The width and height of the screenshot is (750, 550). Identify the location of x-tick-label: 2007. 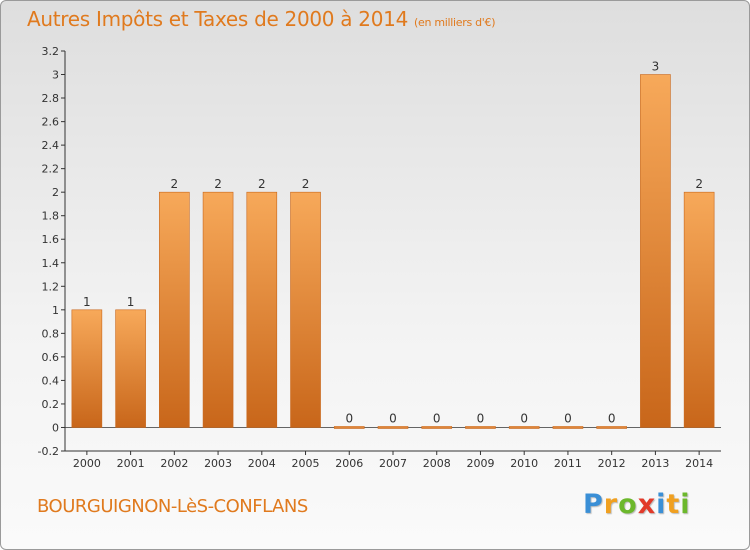
(393, 463).